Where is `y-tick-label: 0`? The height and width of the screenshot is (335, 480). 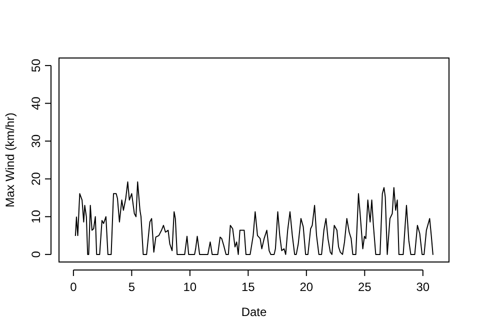
y-tick-label: 0 is located at coordinates (36, 254).